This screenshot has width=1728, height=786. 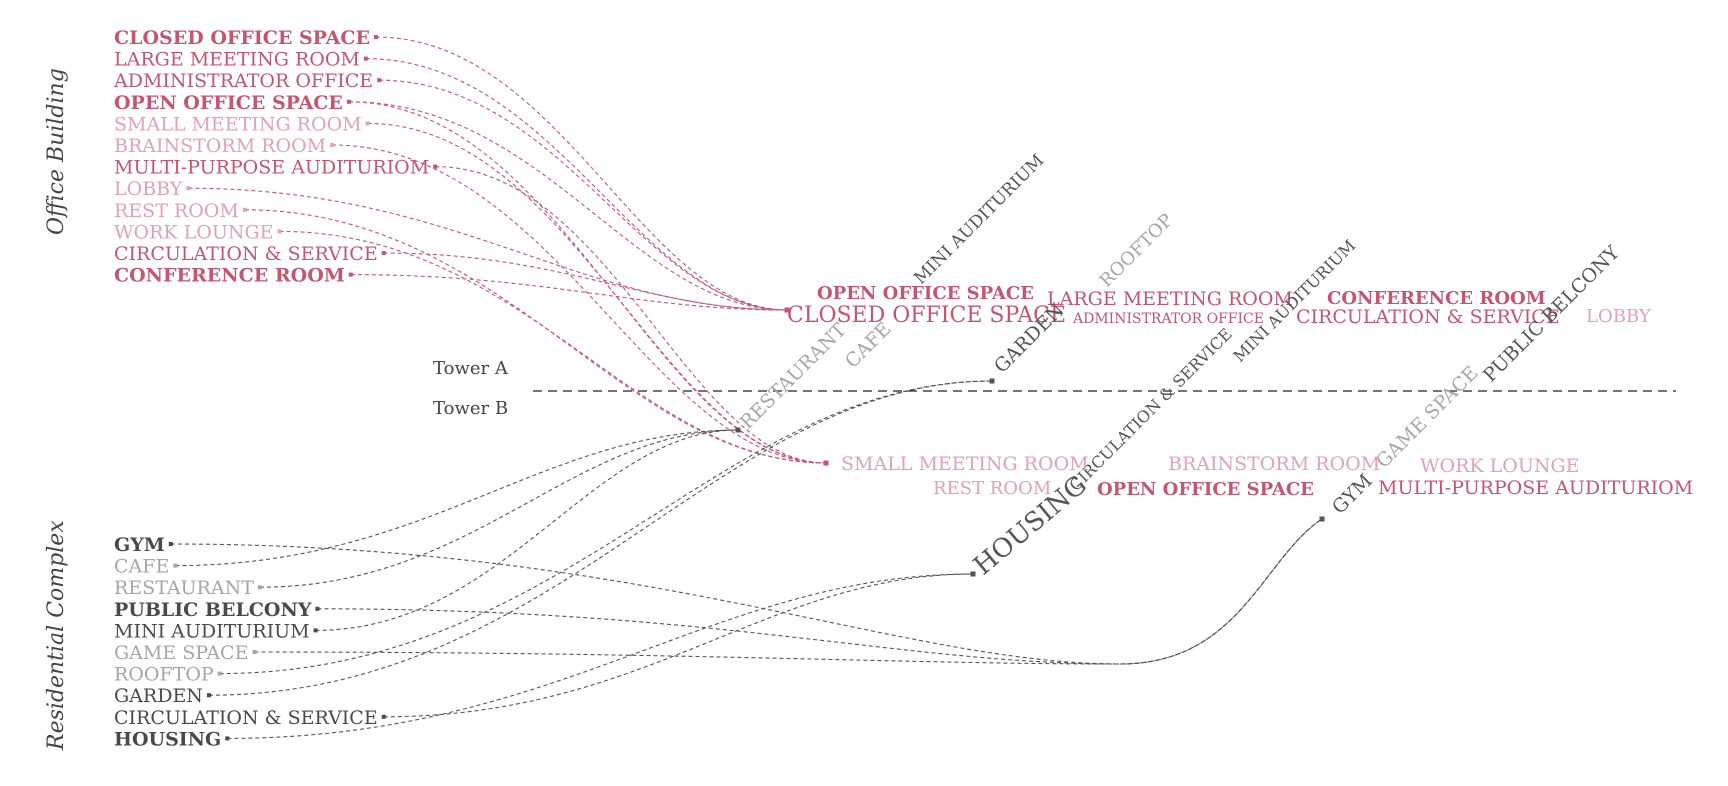 What do you see at coordinates (1205, 489) in the screenshot?
I see `tower-b-open-office-space: OPEN OFFICE SPACE` at bounding box center [1205, 489].